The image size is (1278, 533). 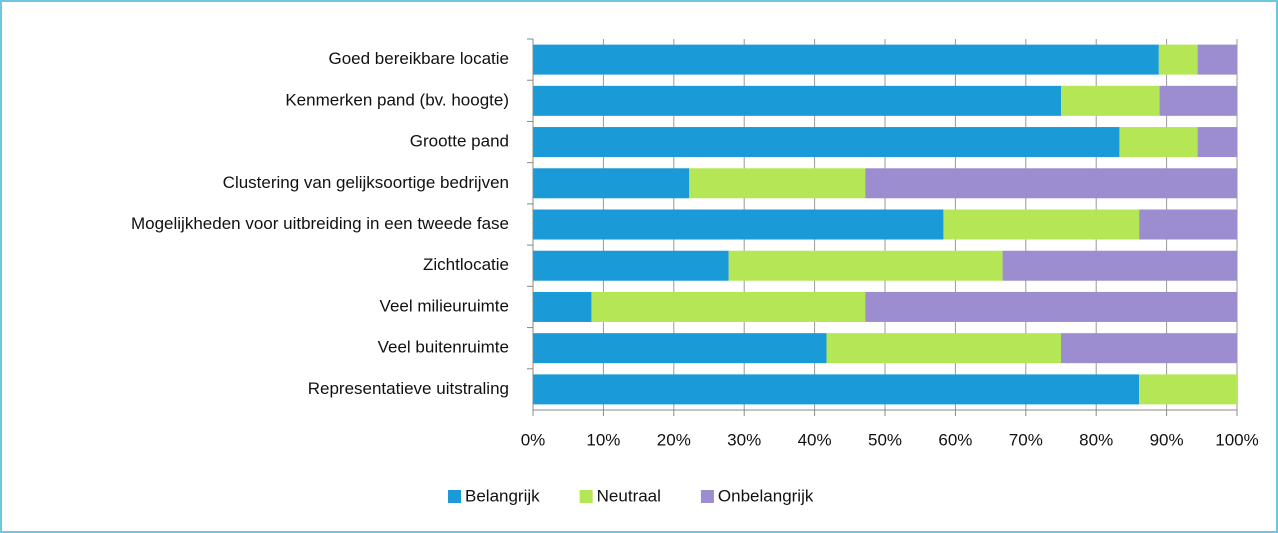 I want to click on x-tick-label: 0%, so click(x=533, y=439).